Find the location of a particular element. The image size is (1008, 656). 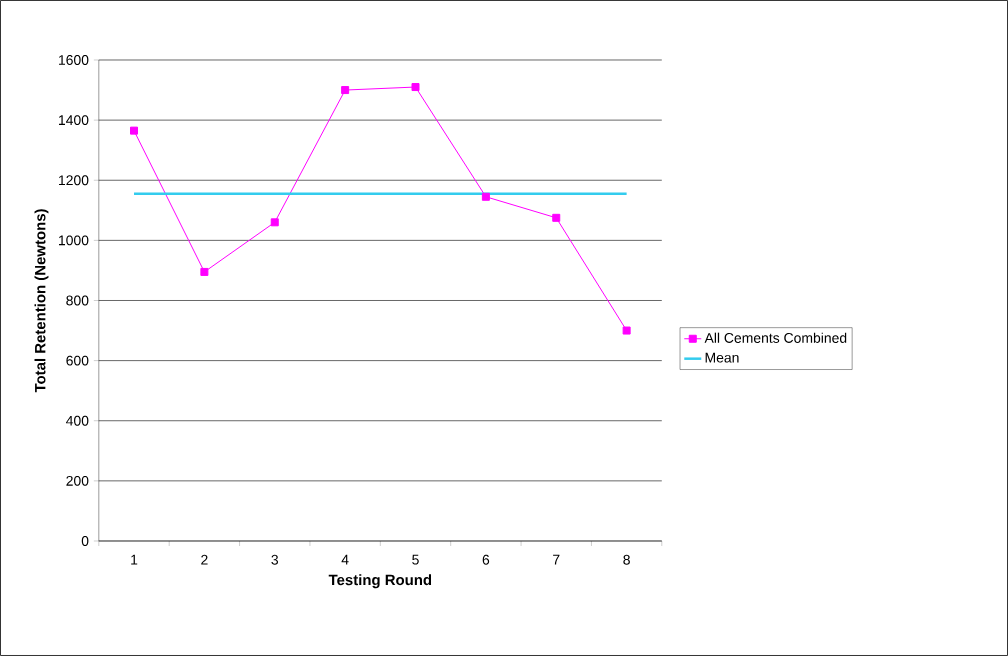

y-tick-label: 600 is located at coordinates (77, 360).